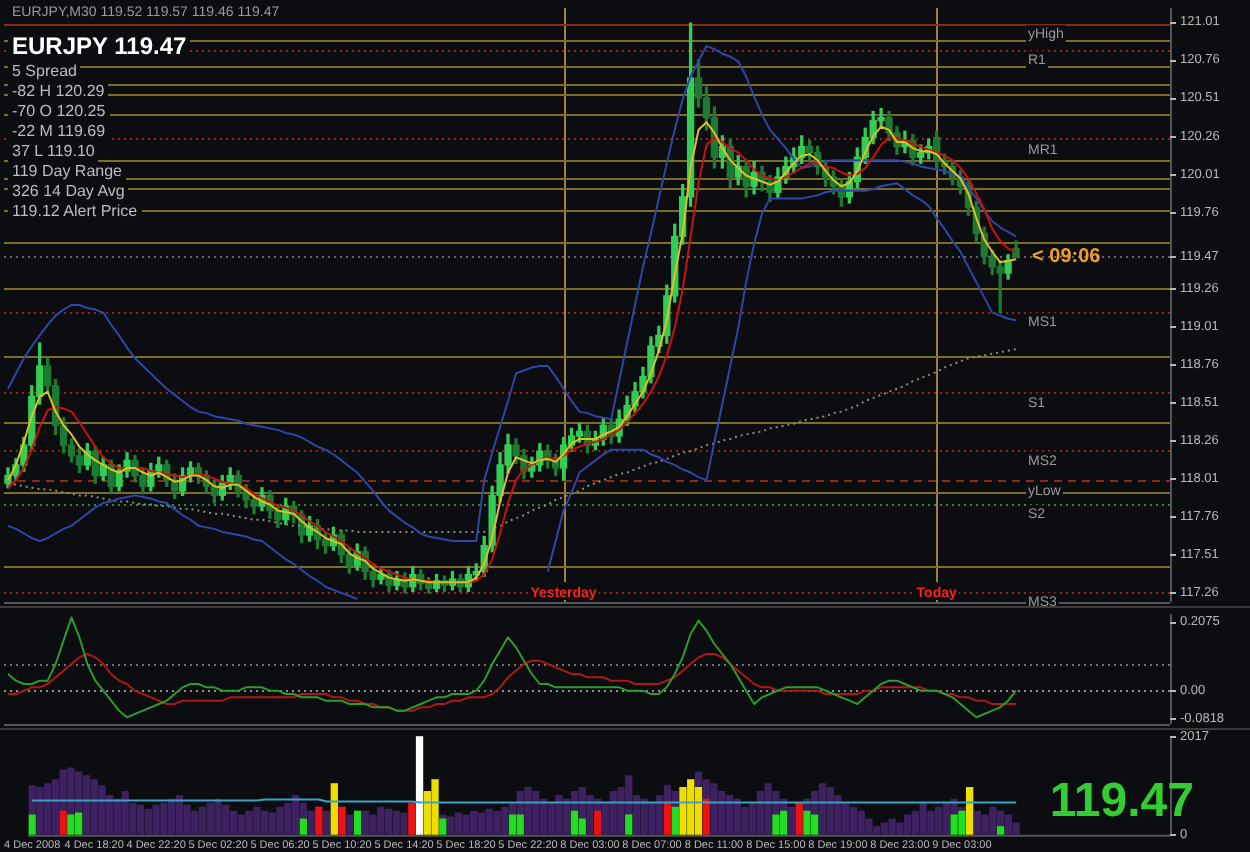  What do you see at coordinates (58, 92) in the screenshot?
I see `annotation: -82 H 120.29` at bounding box center [58, 92].